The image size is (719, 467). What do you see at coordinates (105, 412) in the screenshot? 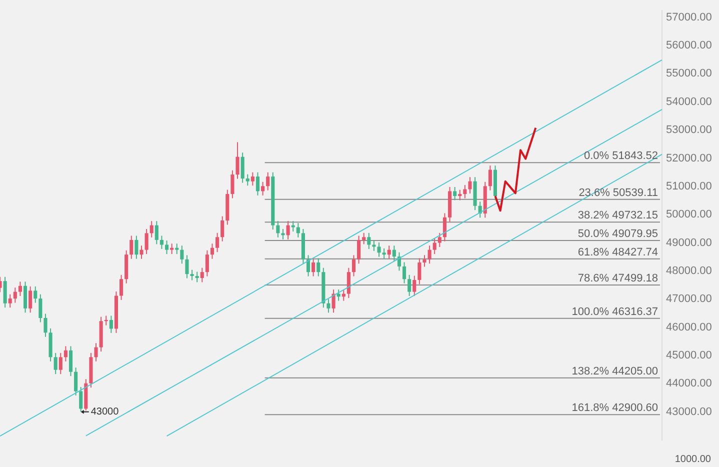
I see `annotation: 43000` at bounding box center [105, 412].